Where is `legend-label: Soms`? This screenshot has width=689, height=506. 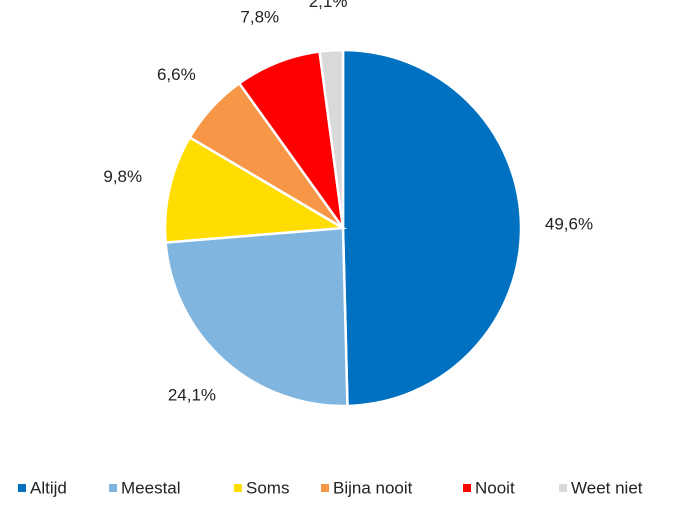 legend-label: Soms is located at coordinates (267, 487).